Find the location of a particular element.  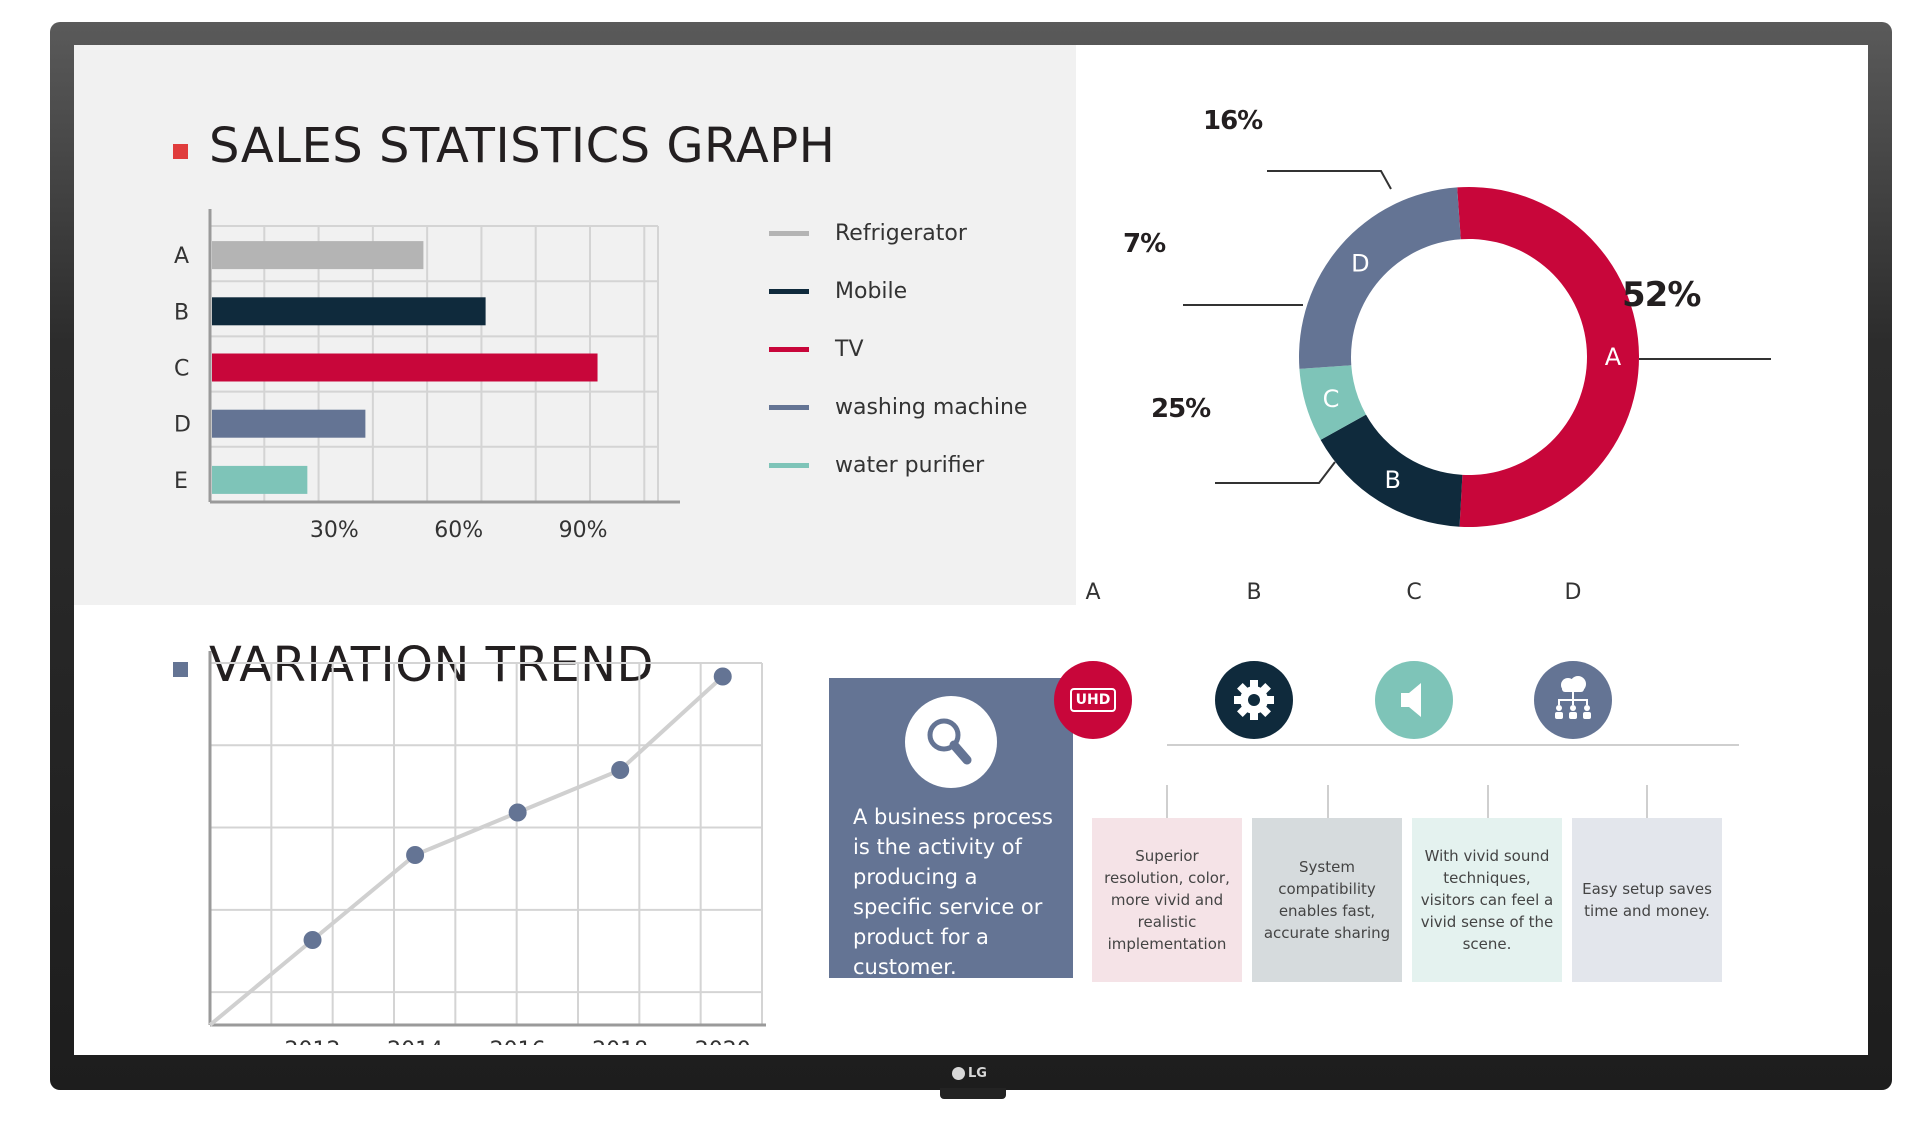

feature-c-letter: C is located at coordinates (1414, 592).